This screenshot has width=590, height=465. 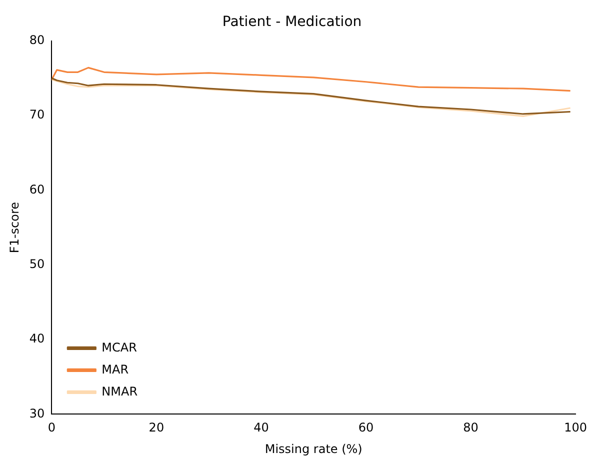 I want to click on x-tick-label: 100, so click(x=575, y=427).